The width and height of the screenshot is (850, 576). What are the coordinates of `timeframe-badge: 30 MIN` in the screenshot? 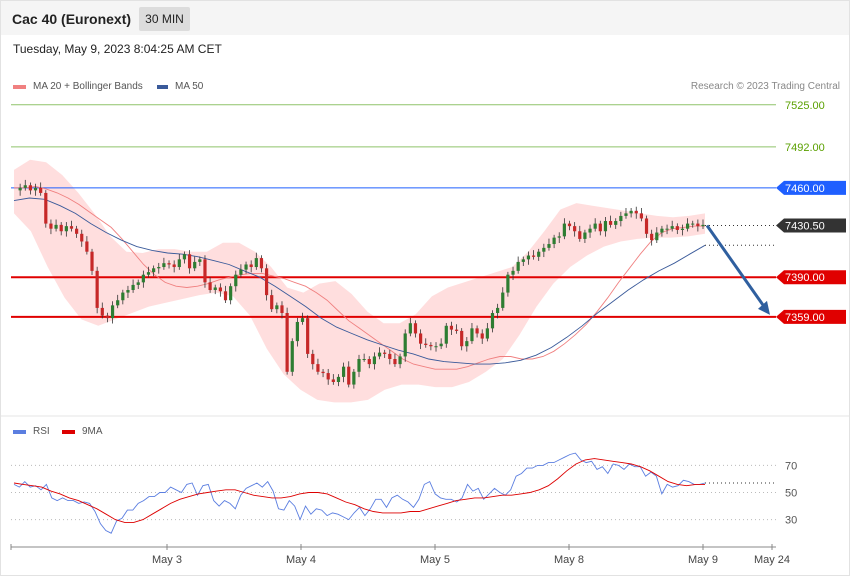 It's located at (164, 19).